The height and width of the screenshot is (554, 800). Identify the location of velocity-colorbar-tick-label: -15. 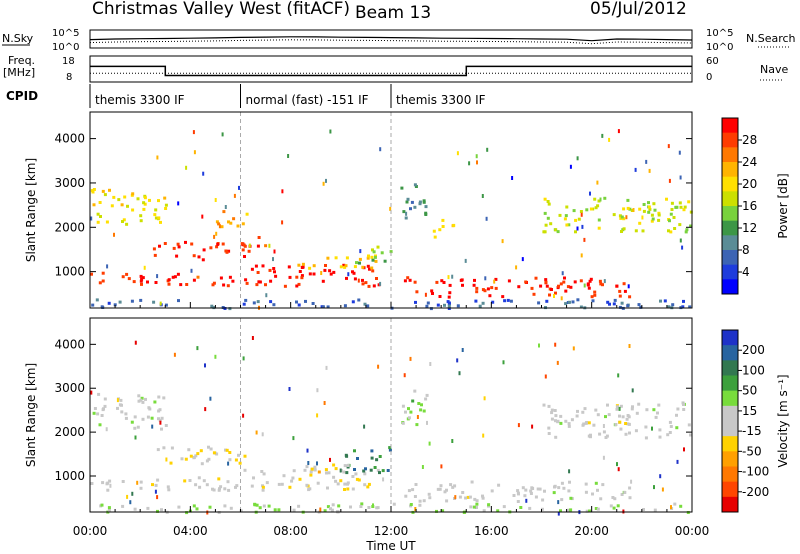
(752, 431).